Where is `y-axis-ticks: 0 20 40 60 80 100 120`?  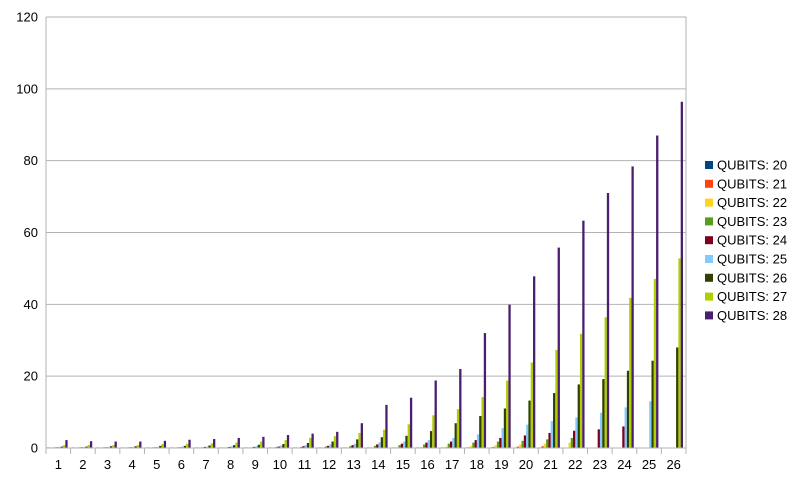 y-axis-ticks: 0 20 40 60 80 100 120 is located at coordinates (27, 233).